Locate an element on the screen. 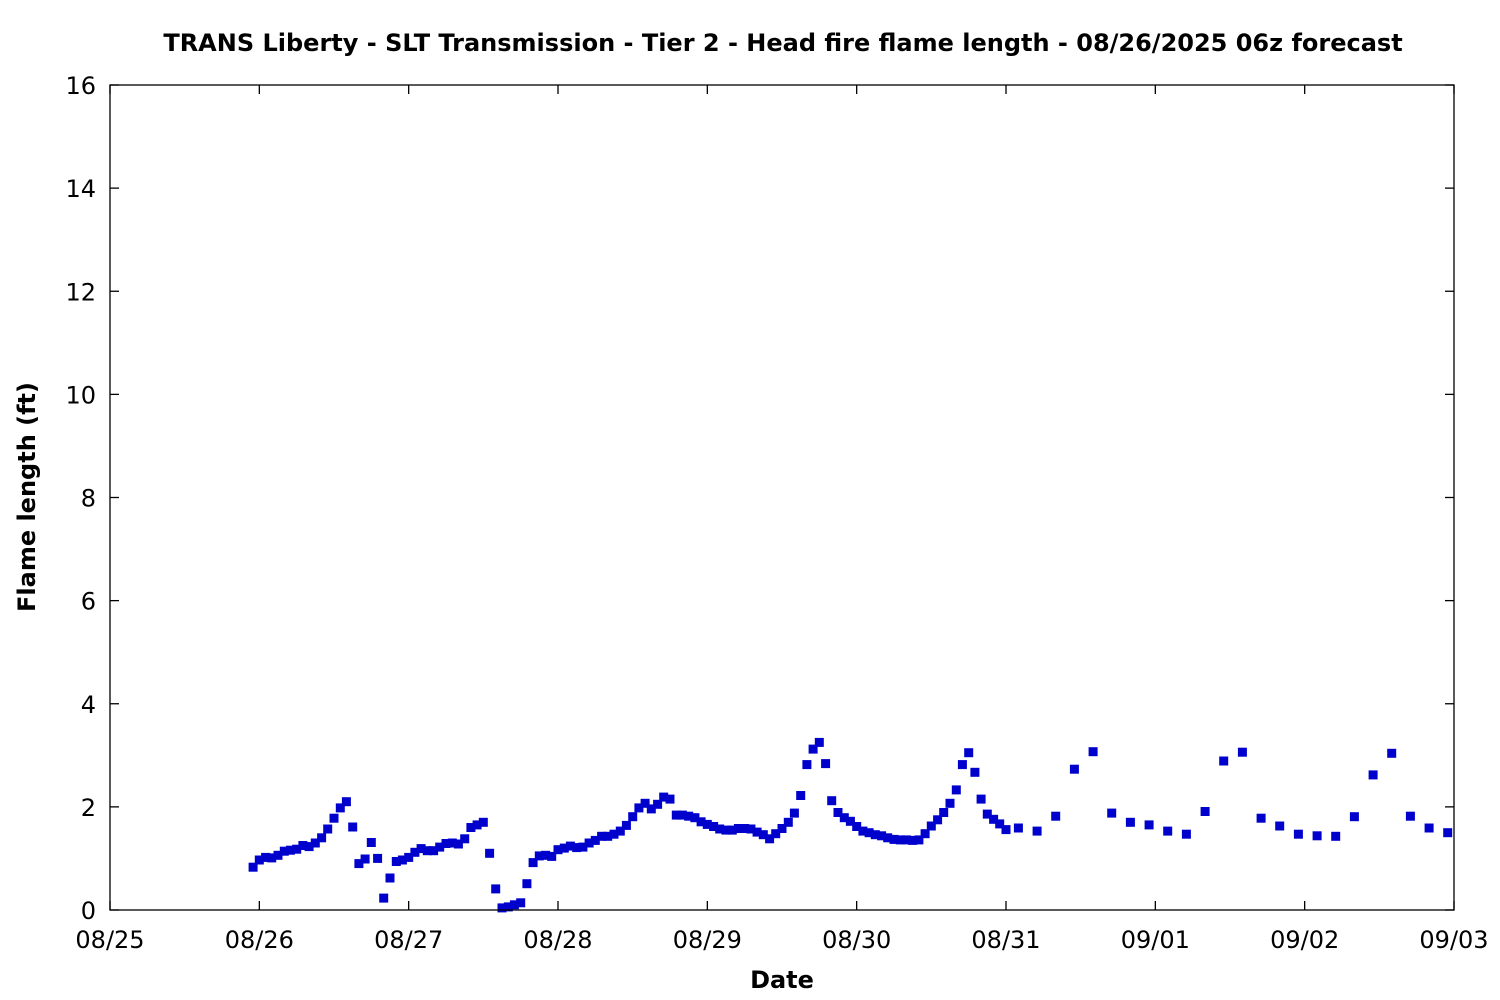 The width and height of the screenshot is (1500, 1000). x-tick-label: 08/27 is located at coordinates (408, 940).